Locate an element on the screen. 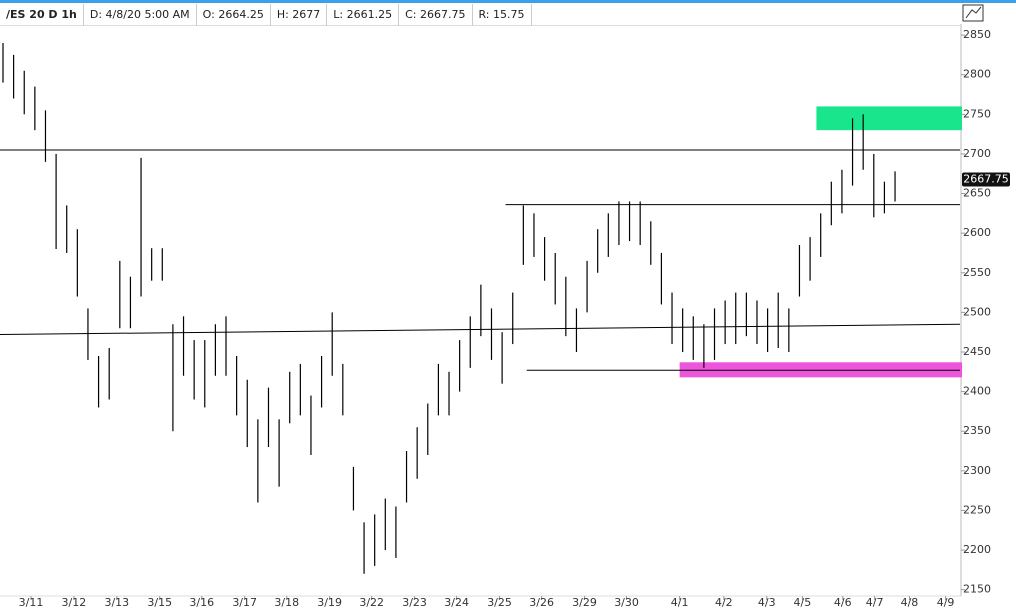 This screenshot has height=613, width=1016. x-tick-label: 4/9 is located at coordinates (946, 602).